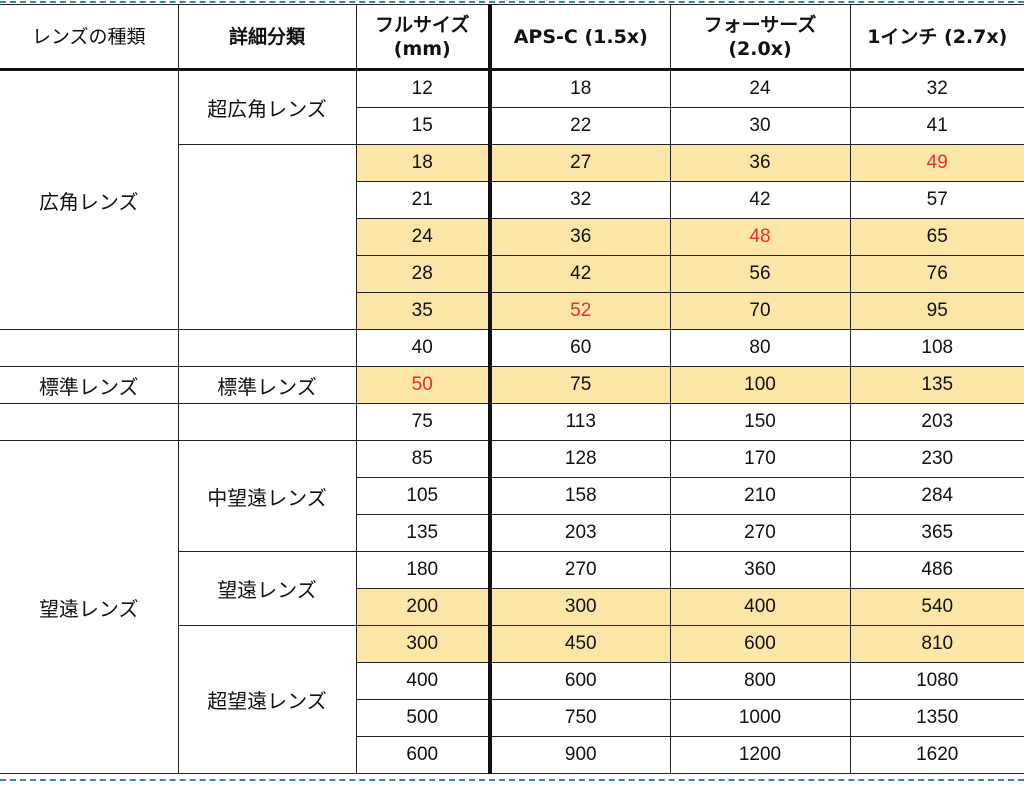  I want to click on one-inch-cell: 230, so click(936, 459).